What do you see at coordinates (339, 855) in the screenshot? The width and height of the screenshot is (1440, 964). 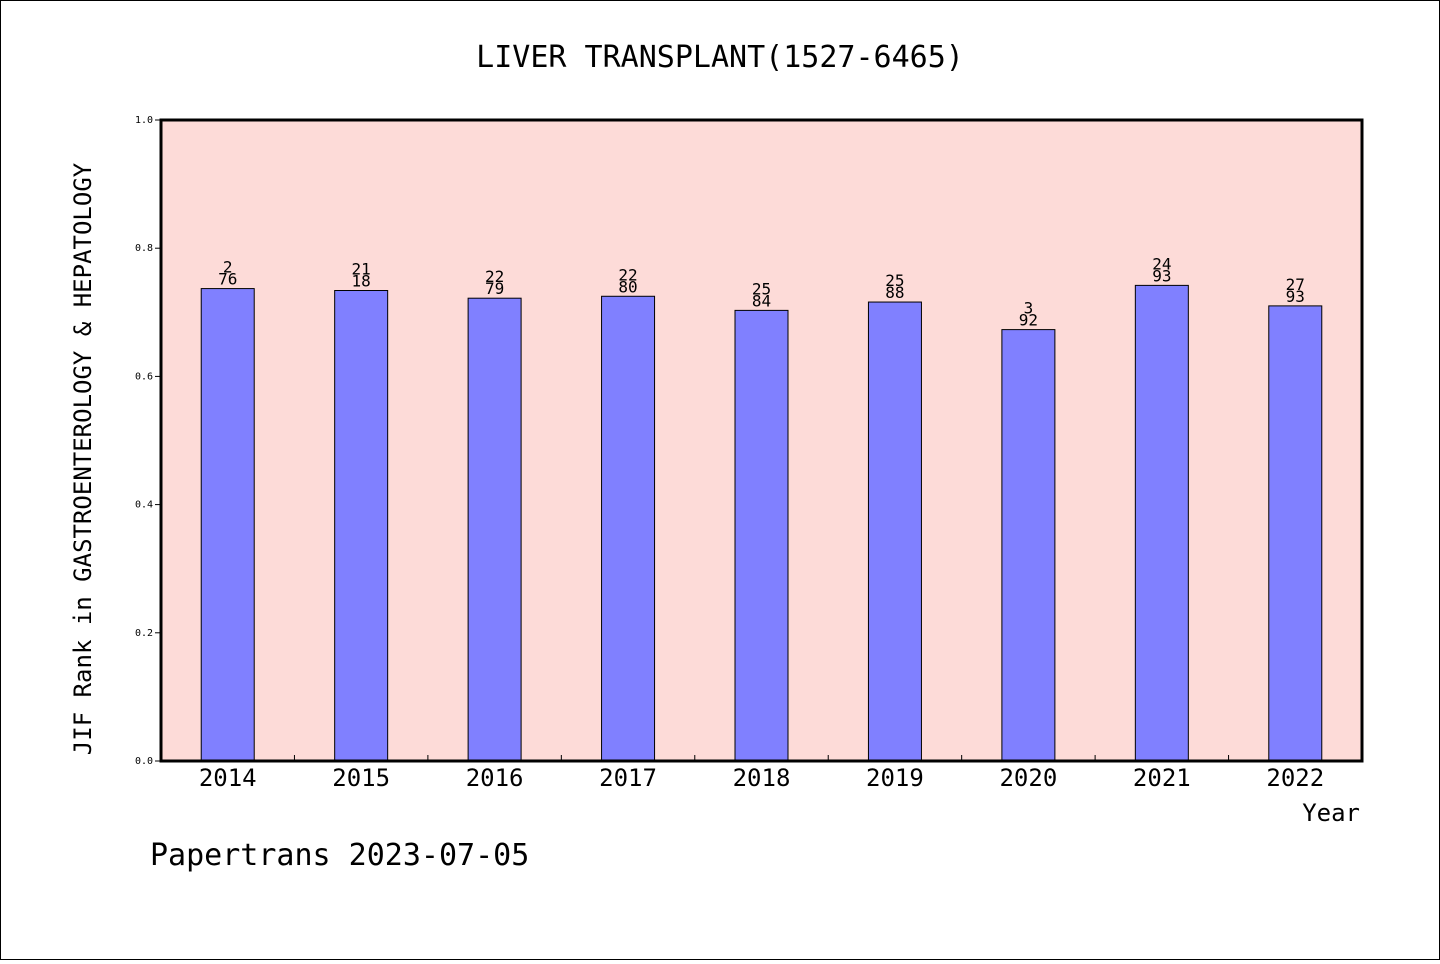 I see `footer-text: Papertrans 2023-07-05` at bounding box center [339, 855].